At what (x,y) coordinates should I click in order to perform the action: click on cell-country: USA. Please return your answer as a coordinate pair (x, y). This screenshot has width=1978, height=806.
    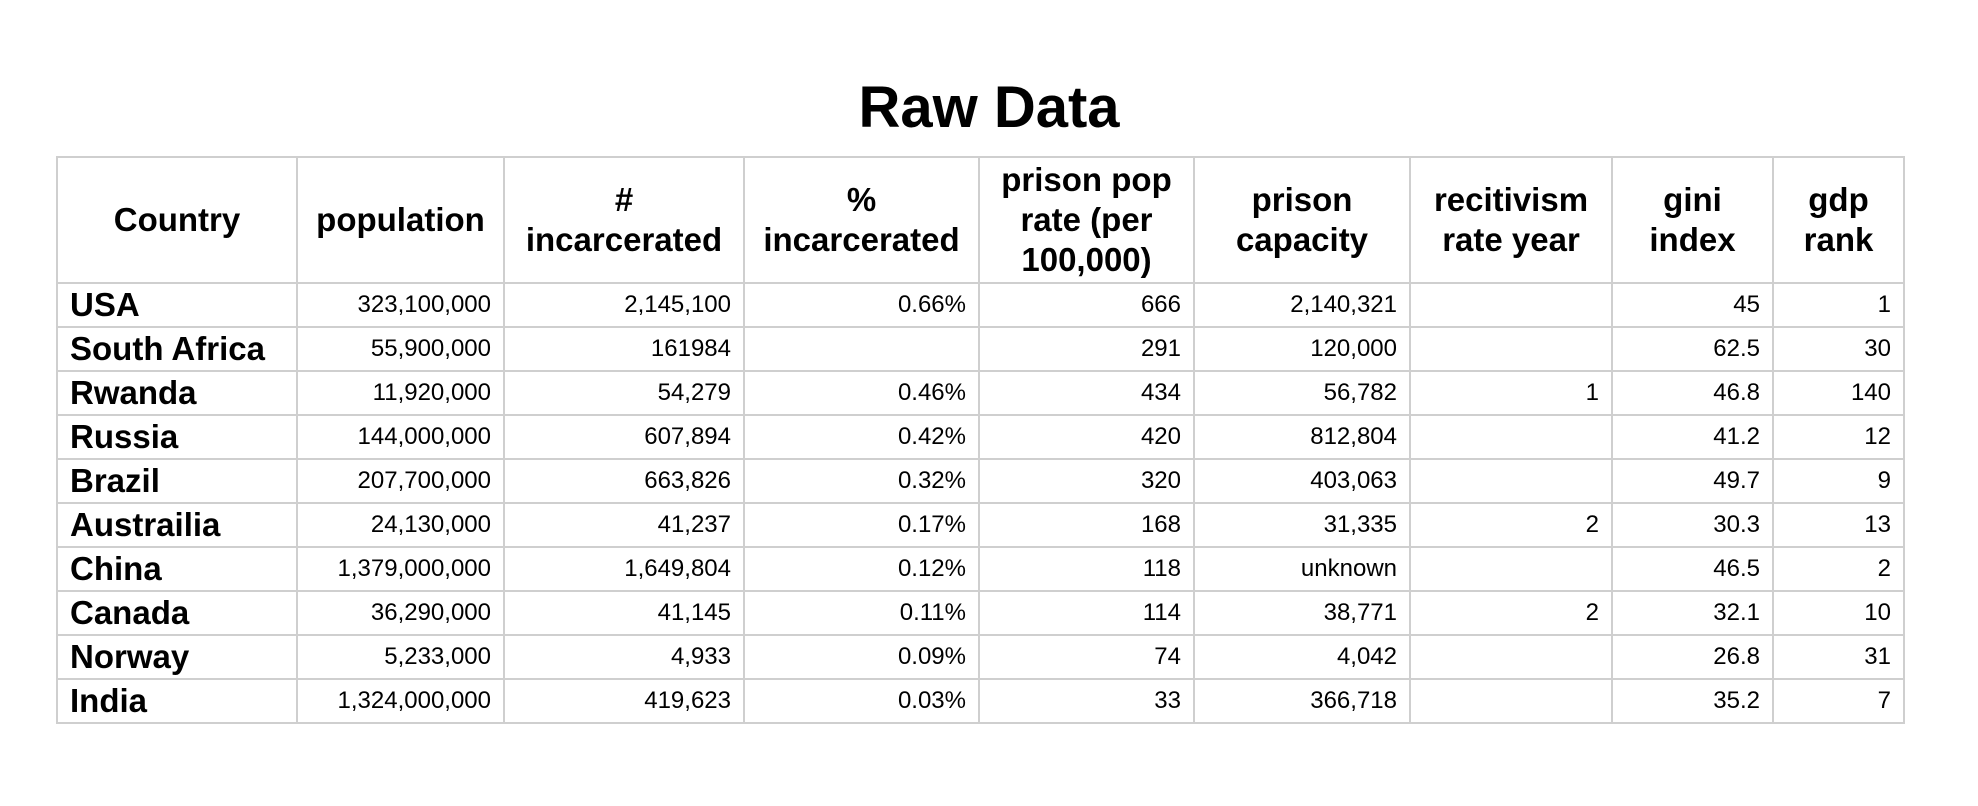
    Looking at the image, I should click on (177, 305).